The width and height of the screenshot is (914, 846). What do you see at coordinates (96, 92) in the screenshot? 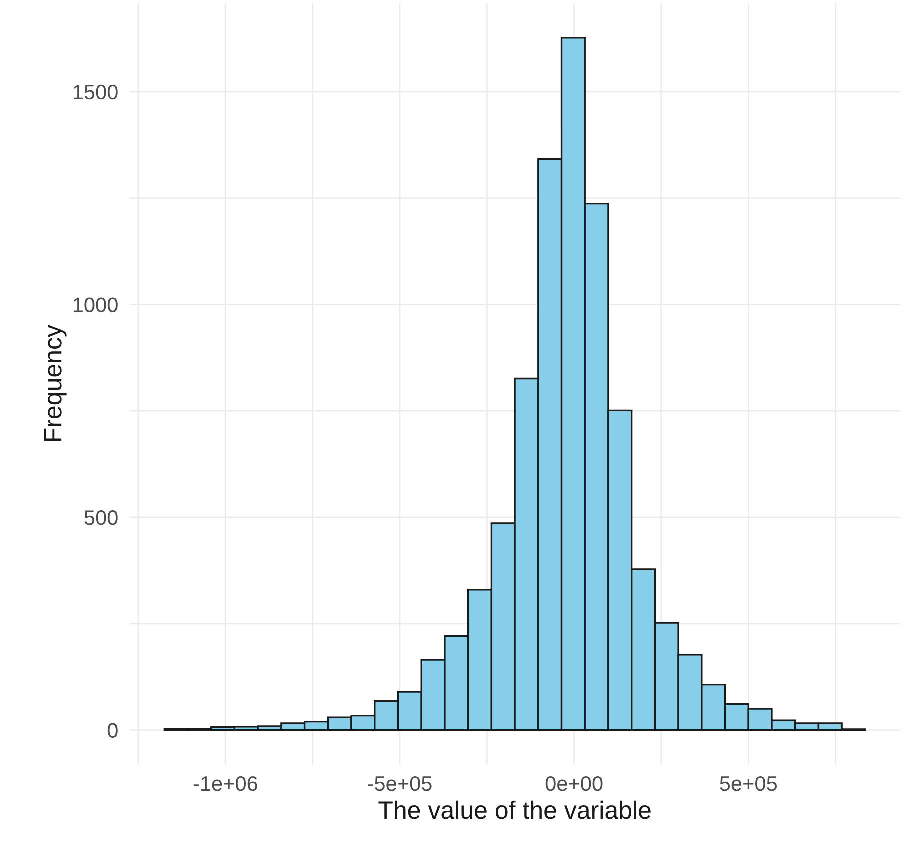
I see `y-tick-label: 1500` at bounding box center [96, 92].